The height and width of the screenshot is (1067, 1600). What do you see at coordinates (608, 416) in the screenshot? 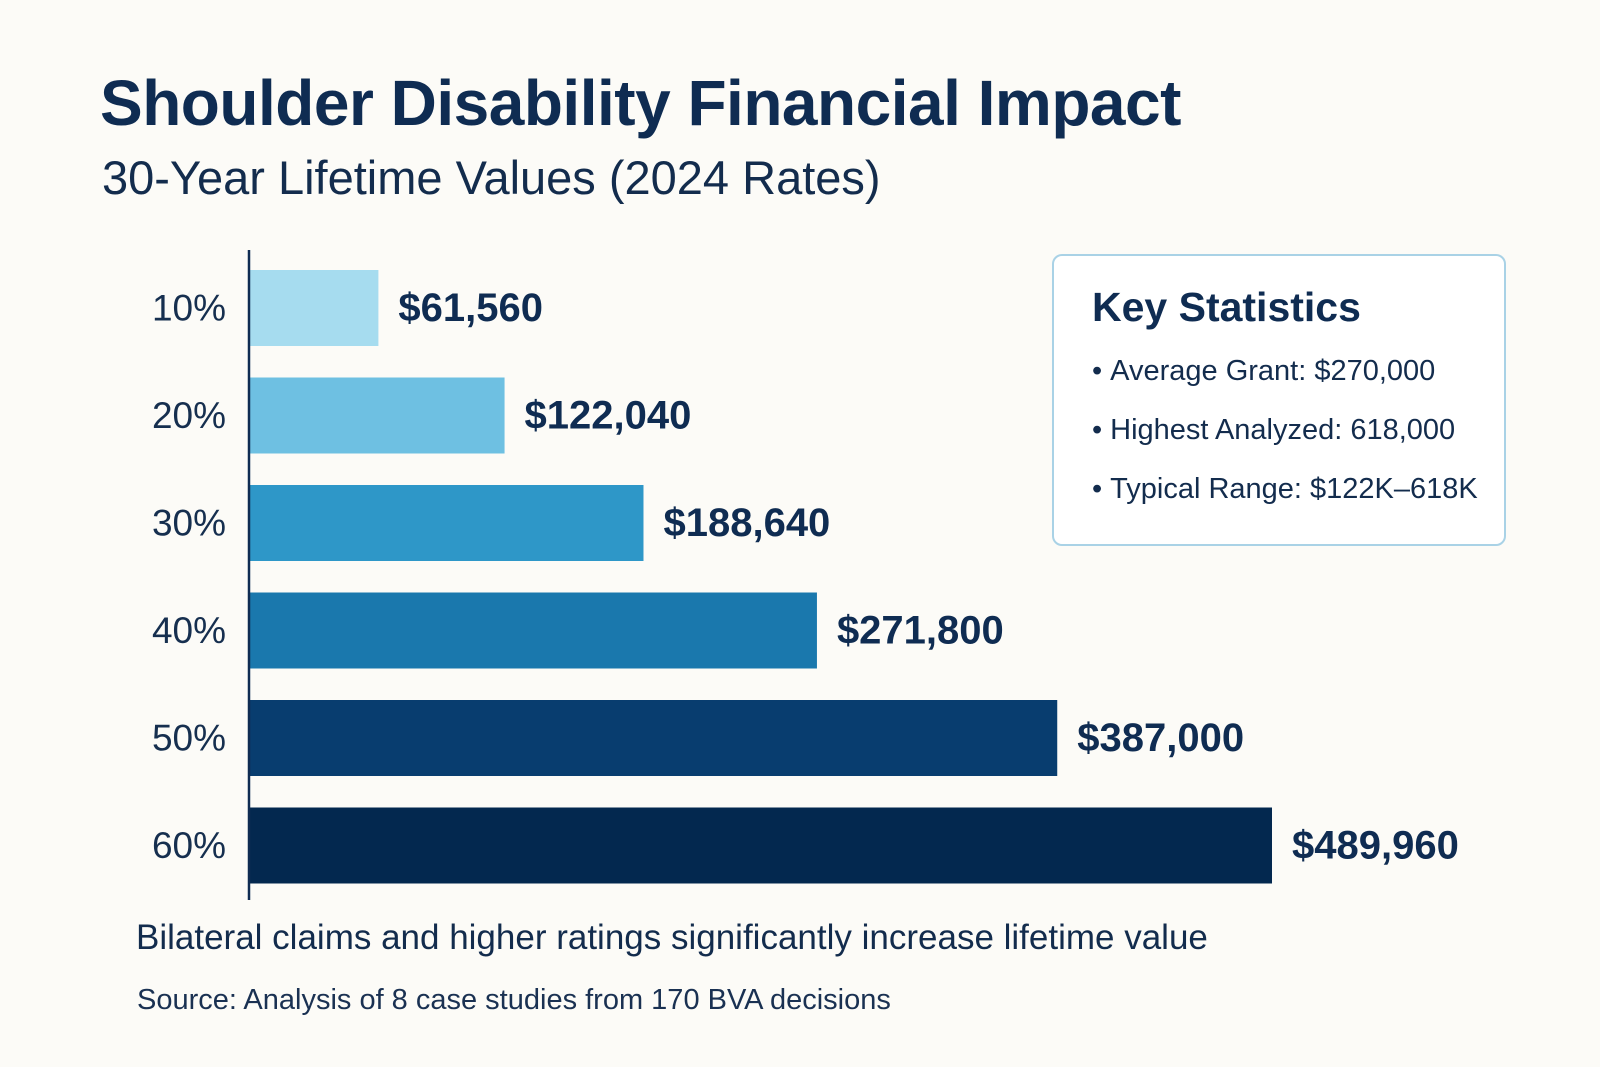
I see `bar-value-label: $122,040` at bounding box center [608, 416].